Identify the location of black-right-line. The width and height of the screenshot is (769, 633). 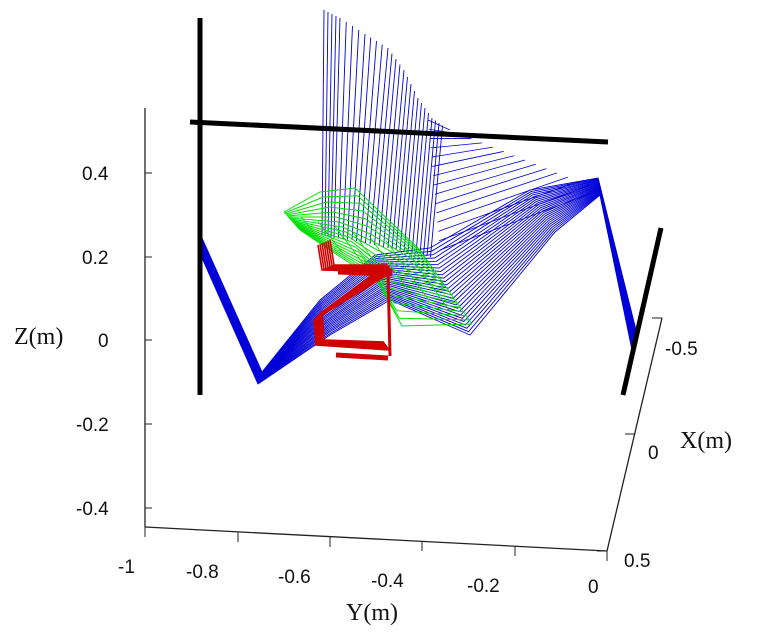
(642, 311).